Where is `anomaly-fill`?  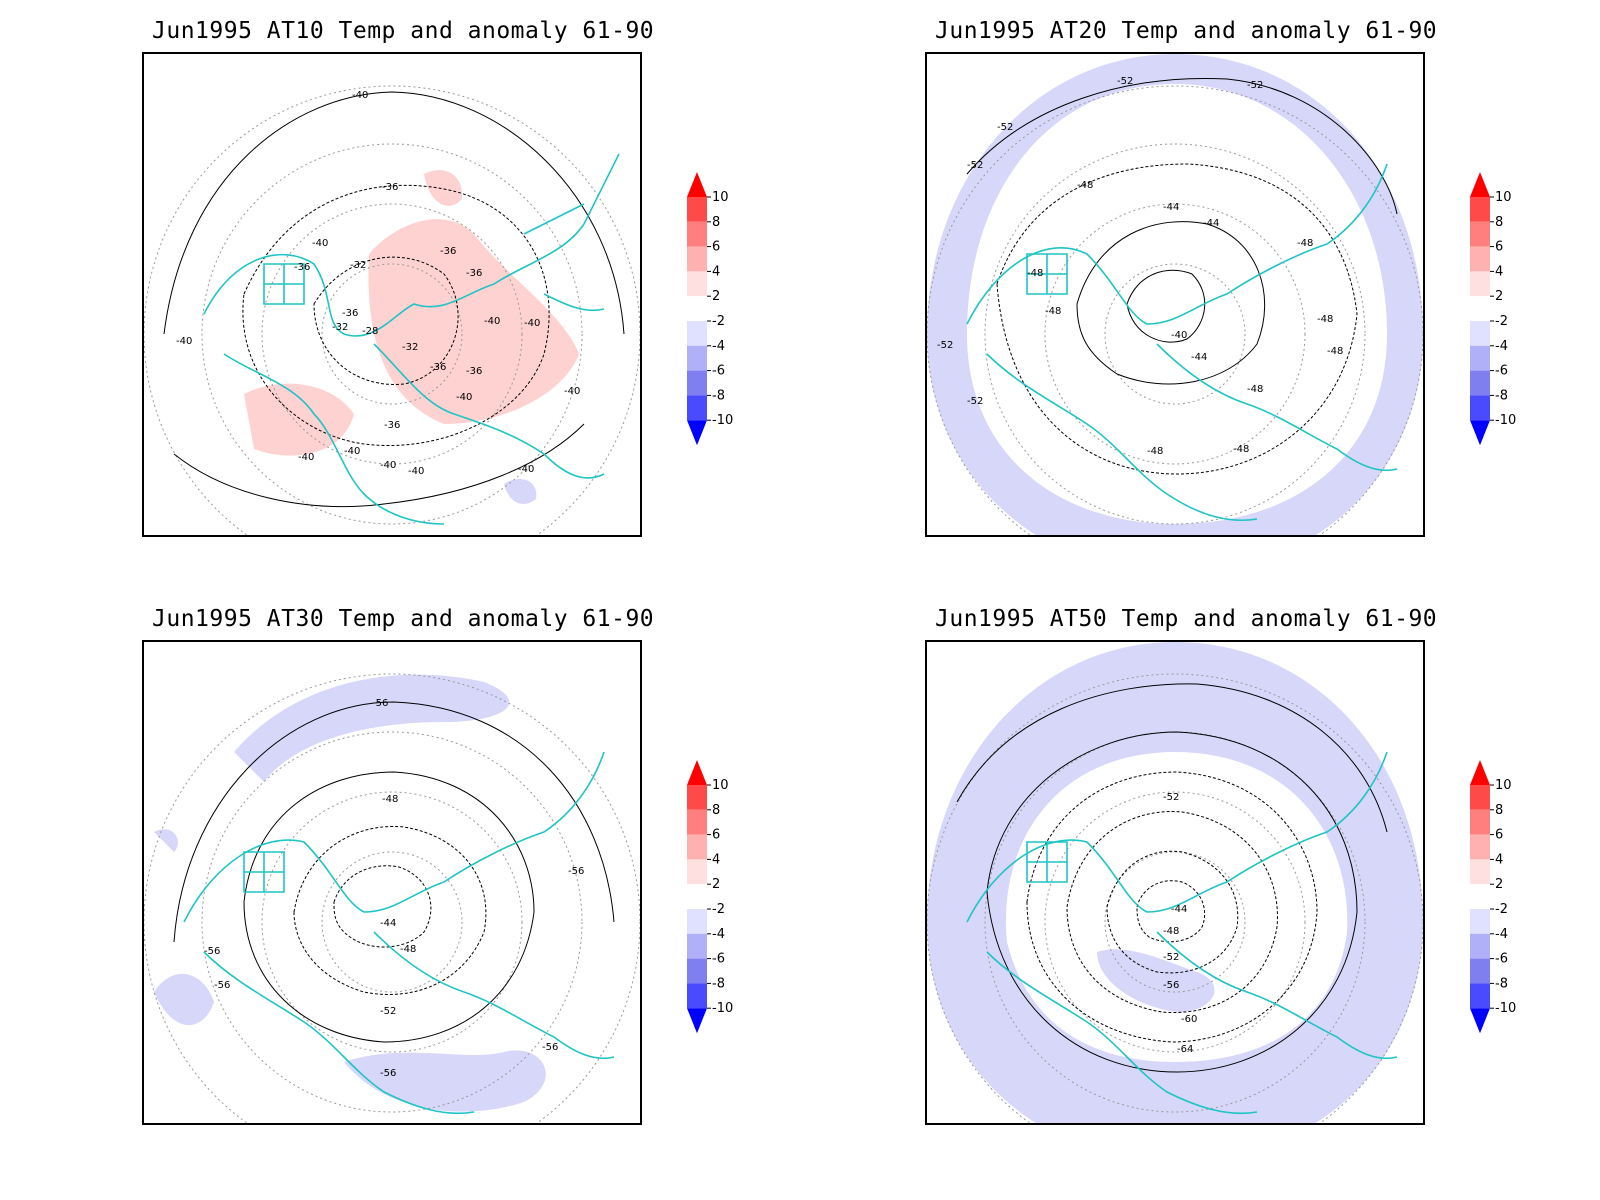 anomaly-fill is located at coordinates (1175, 882).